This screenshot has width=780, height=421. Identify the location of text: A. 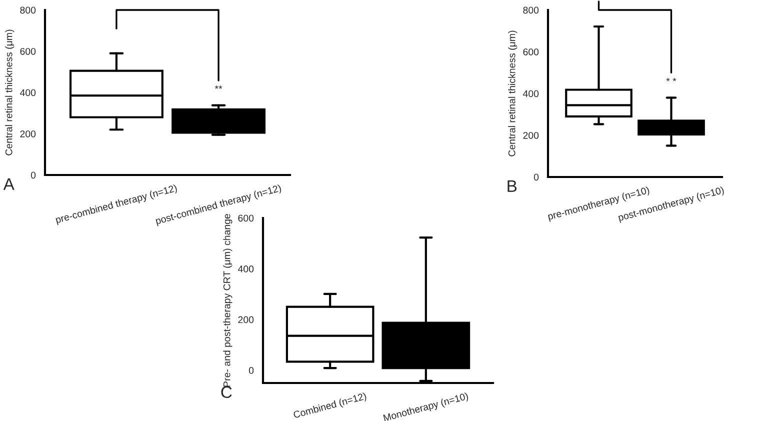
(8, 184).